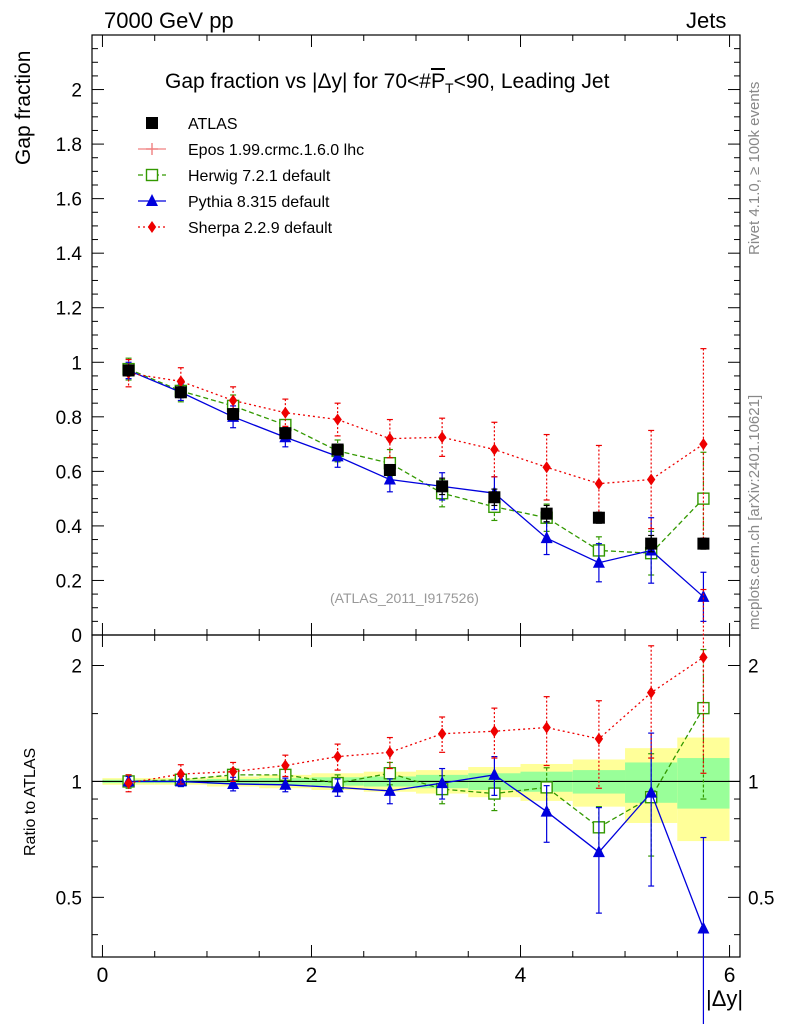 This screenshot has width=786, height=1024. I want to click on legend-marker-herwig, so click(152, 175).